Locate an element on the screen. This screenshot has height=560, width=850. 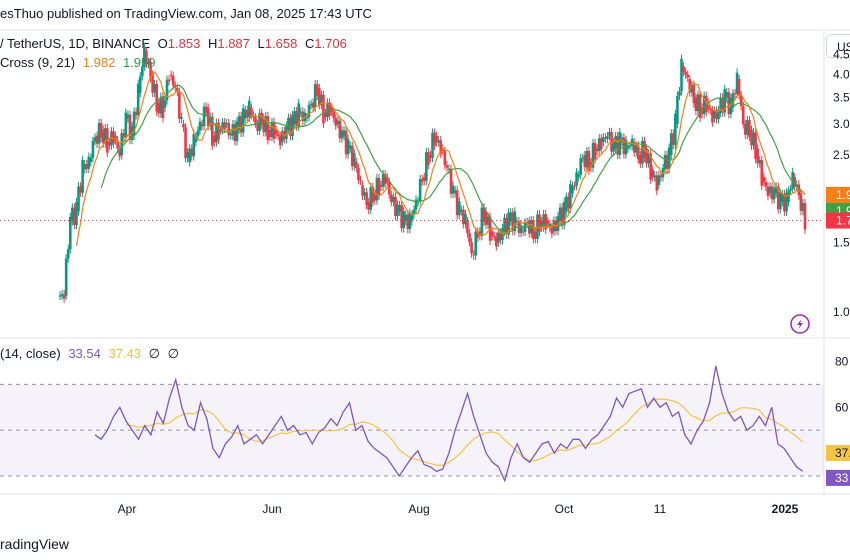
tradingview-brand: radingView is located at coordinates (35, 544).